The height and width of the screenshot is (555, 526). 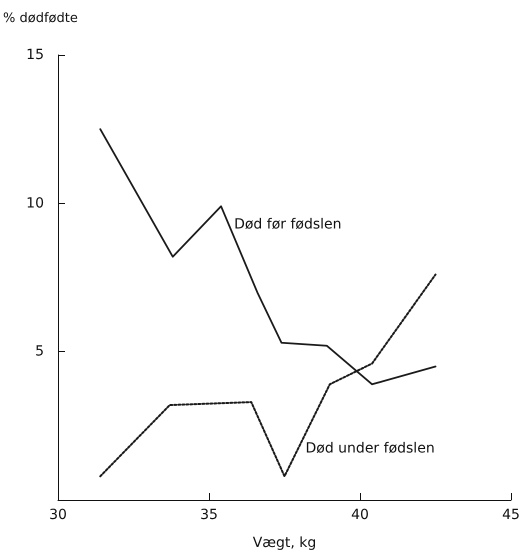 I want to click on x-axis-title: Vægt, kg, so click(x=284, y=543).